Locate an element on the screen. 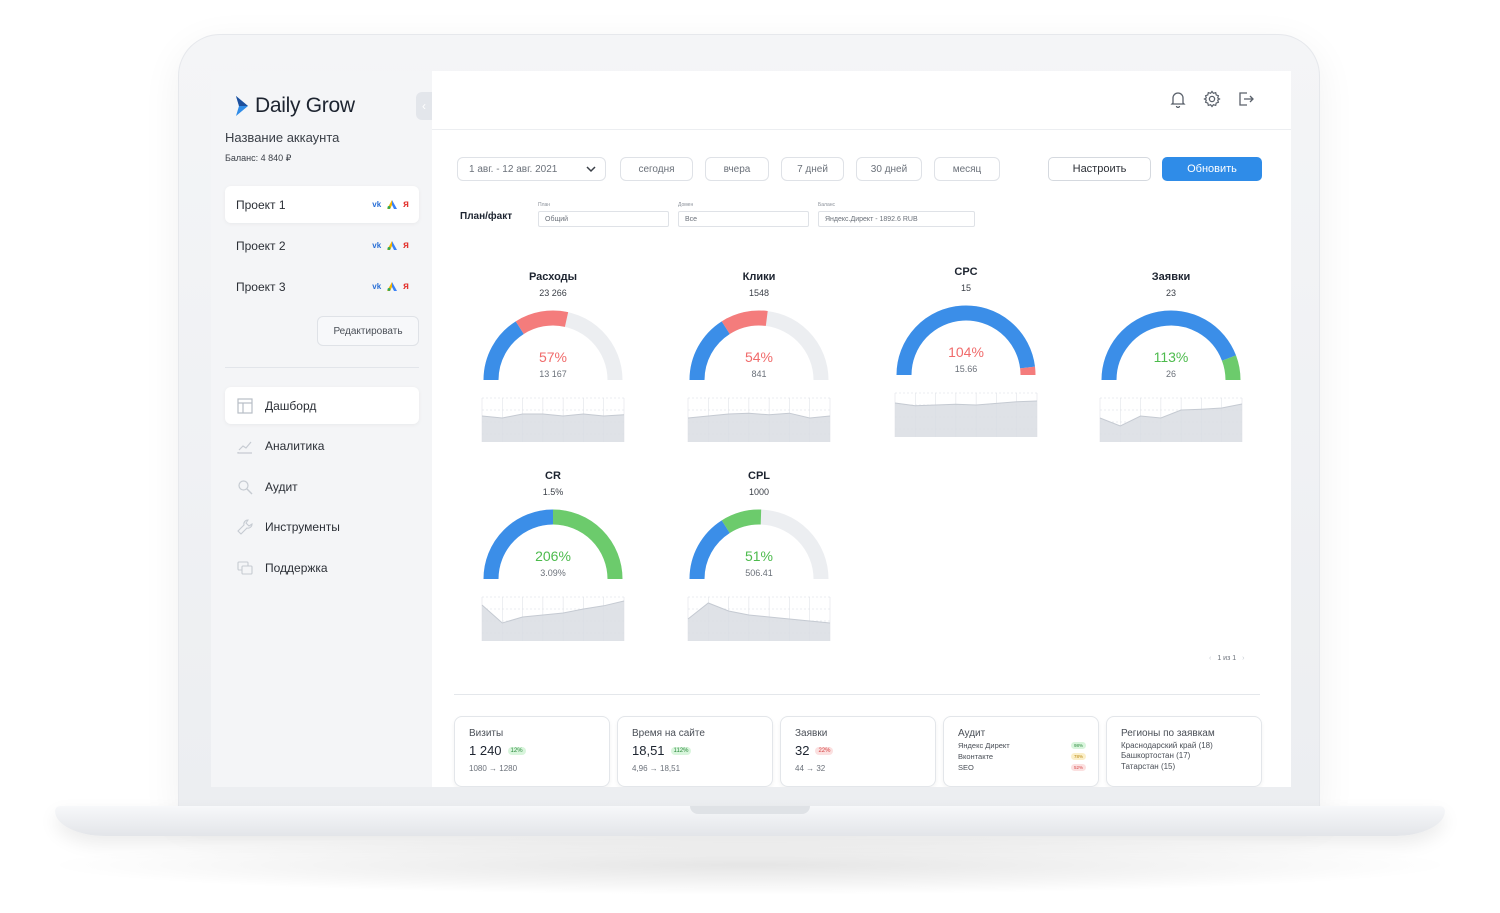 This screenshot has width=1500, height=913. preset-30-days: 30 дней is located at coordinates (889, 169).